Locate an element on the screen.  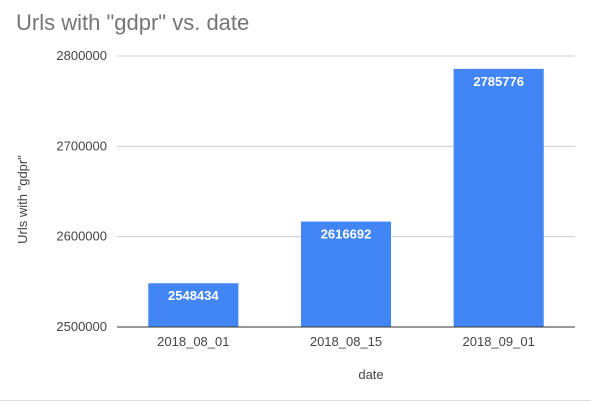
y-tick-label: 2800000 is located at coordinates (81, 55).